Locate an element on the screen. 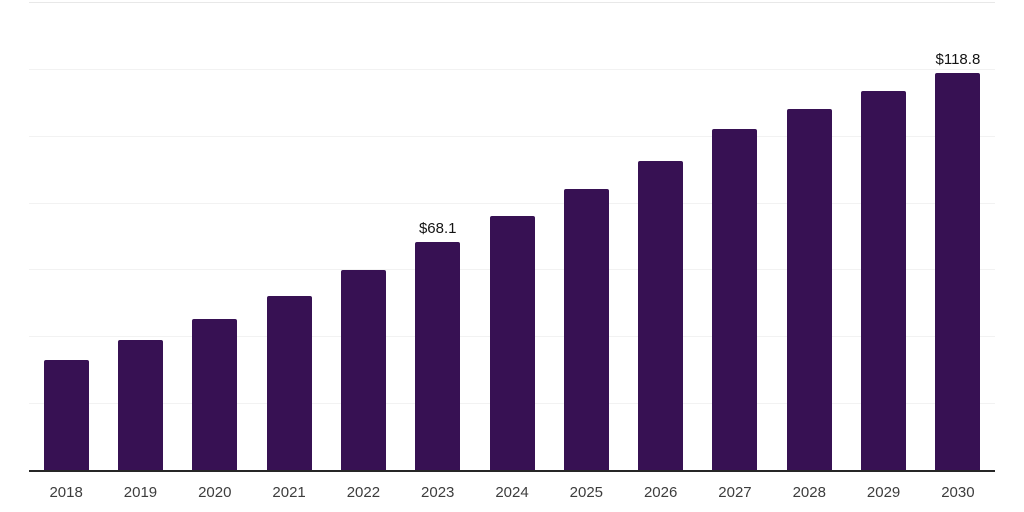 The width and height of the screenshot is (1024, 512). bar-slot-2027 is located at coordinates (735, 299).